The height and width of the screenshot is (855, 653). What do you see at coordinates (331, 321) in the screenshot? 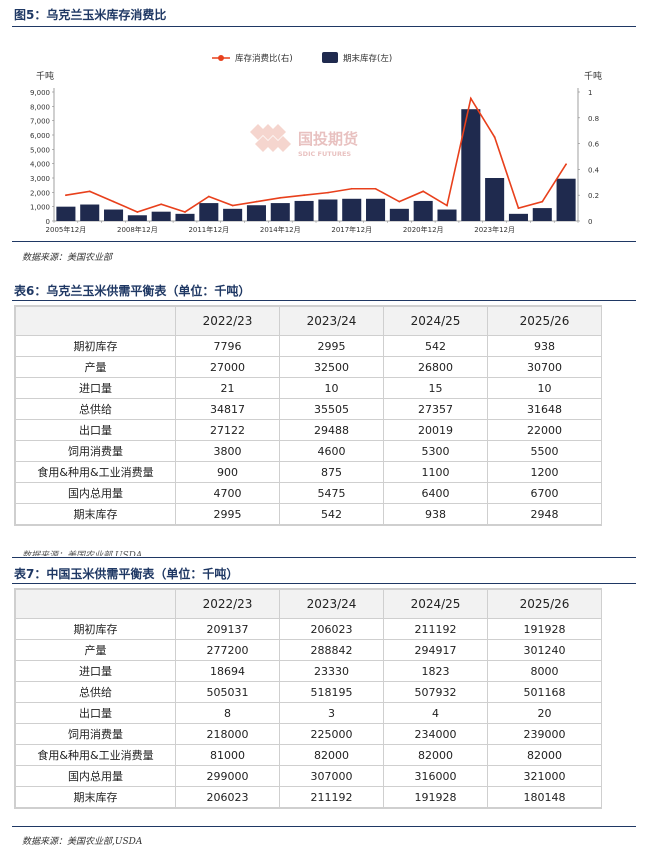
I see `table6-header-year: 2023/24` at bounding box center [331, 321].